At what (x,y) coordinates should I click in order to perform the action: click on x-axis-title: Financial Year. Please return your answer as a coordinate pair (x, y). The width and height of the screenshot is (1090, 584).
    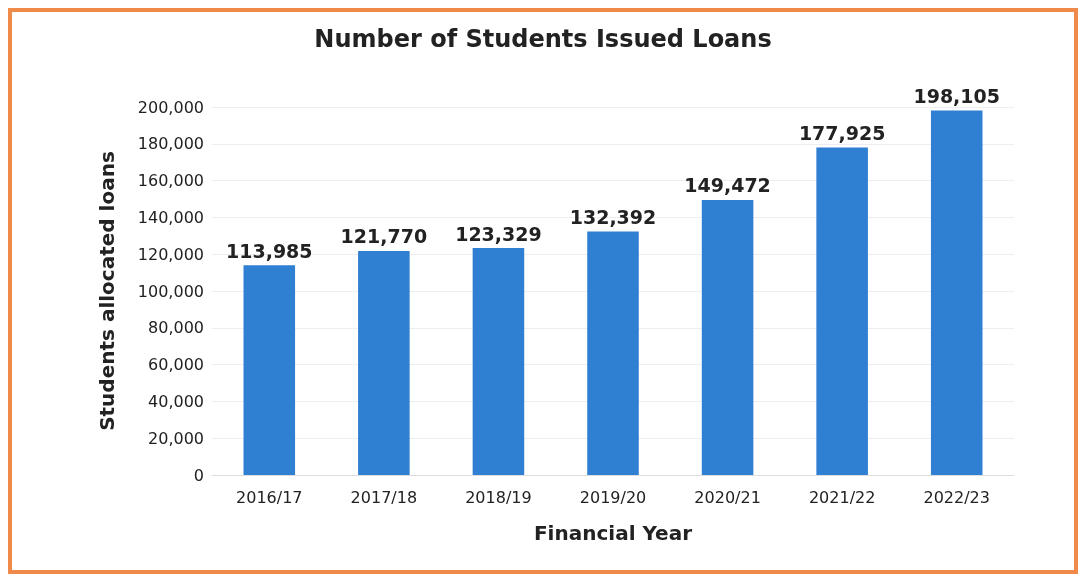
    Looking at the image, I should click on (613, 533).